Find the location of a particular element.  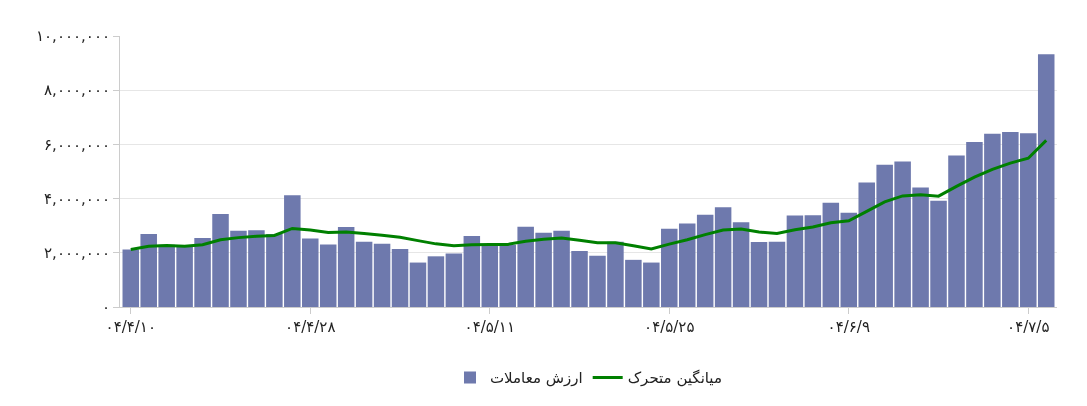

y-tick-label: ۰ is located at coordinates (105, 307).